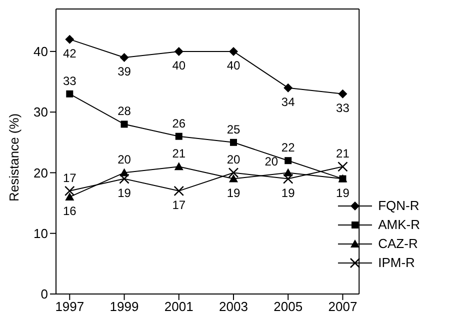 This screenshot has width=456, height=328. What do you see at coordinates (125, 71) in the screenshot?
I see `data-label: 39` at bounding box center [125, 71].